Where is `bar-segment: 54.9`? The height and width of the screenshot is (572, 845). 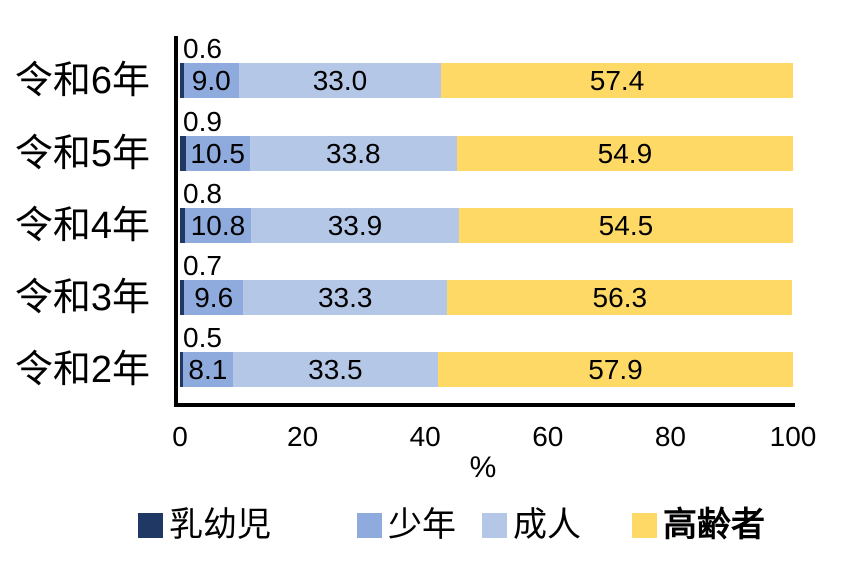 bar-segment: 54.9 is located at coordinates (624, 153).